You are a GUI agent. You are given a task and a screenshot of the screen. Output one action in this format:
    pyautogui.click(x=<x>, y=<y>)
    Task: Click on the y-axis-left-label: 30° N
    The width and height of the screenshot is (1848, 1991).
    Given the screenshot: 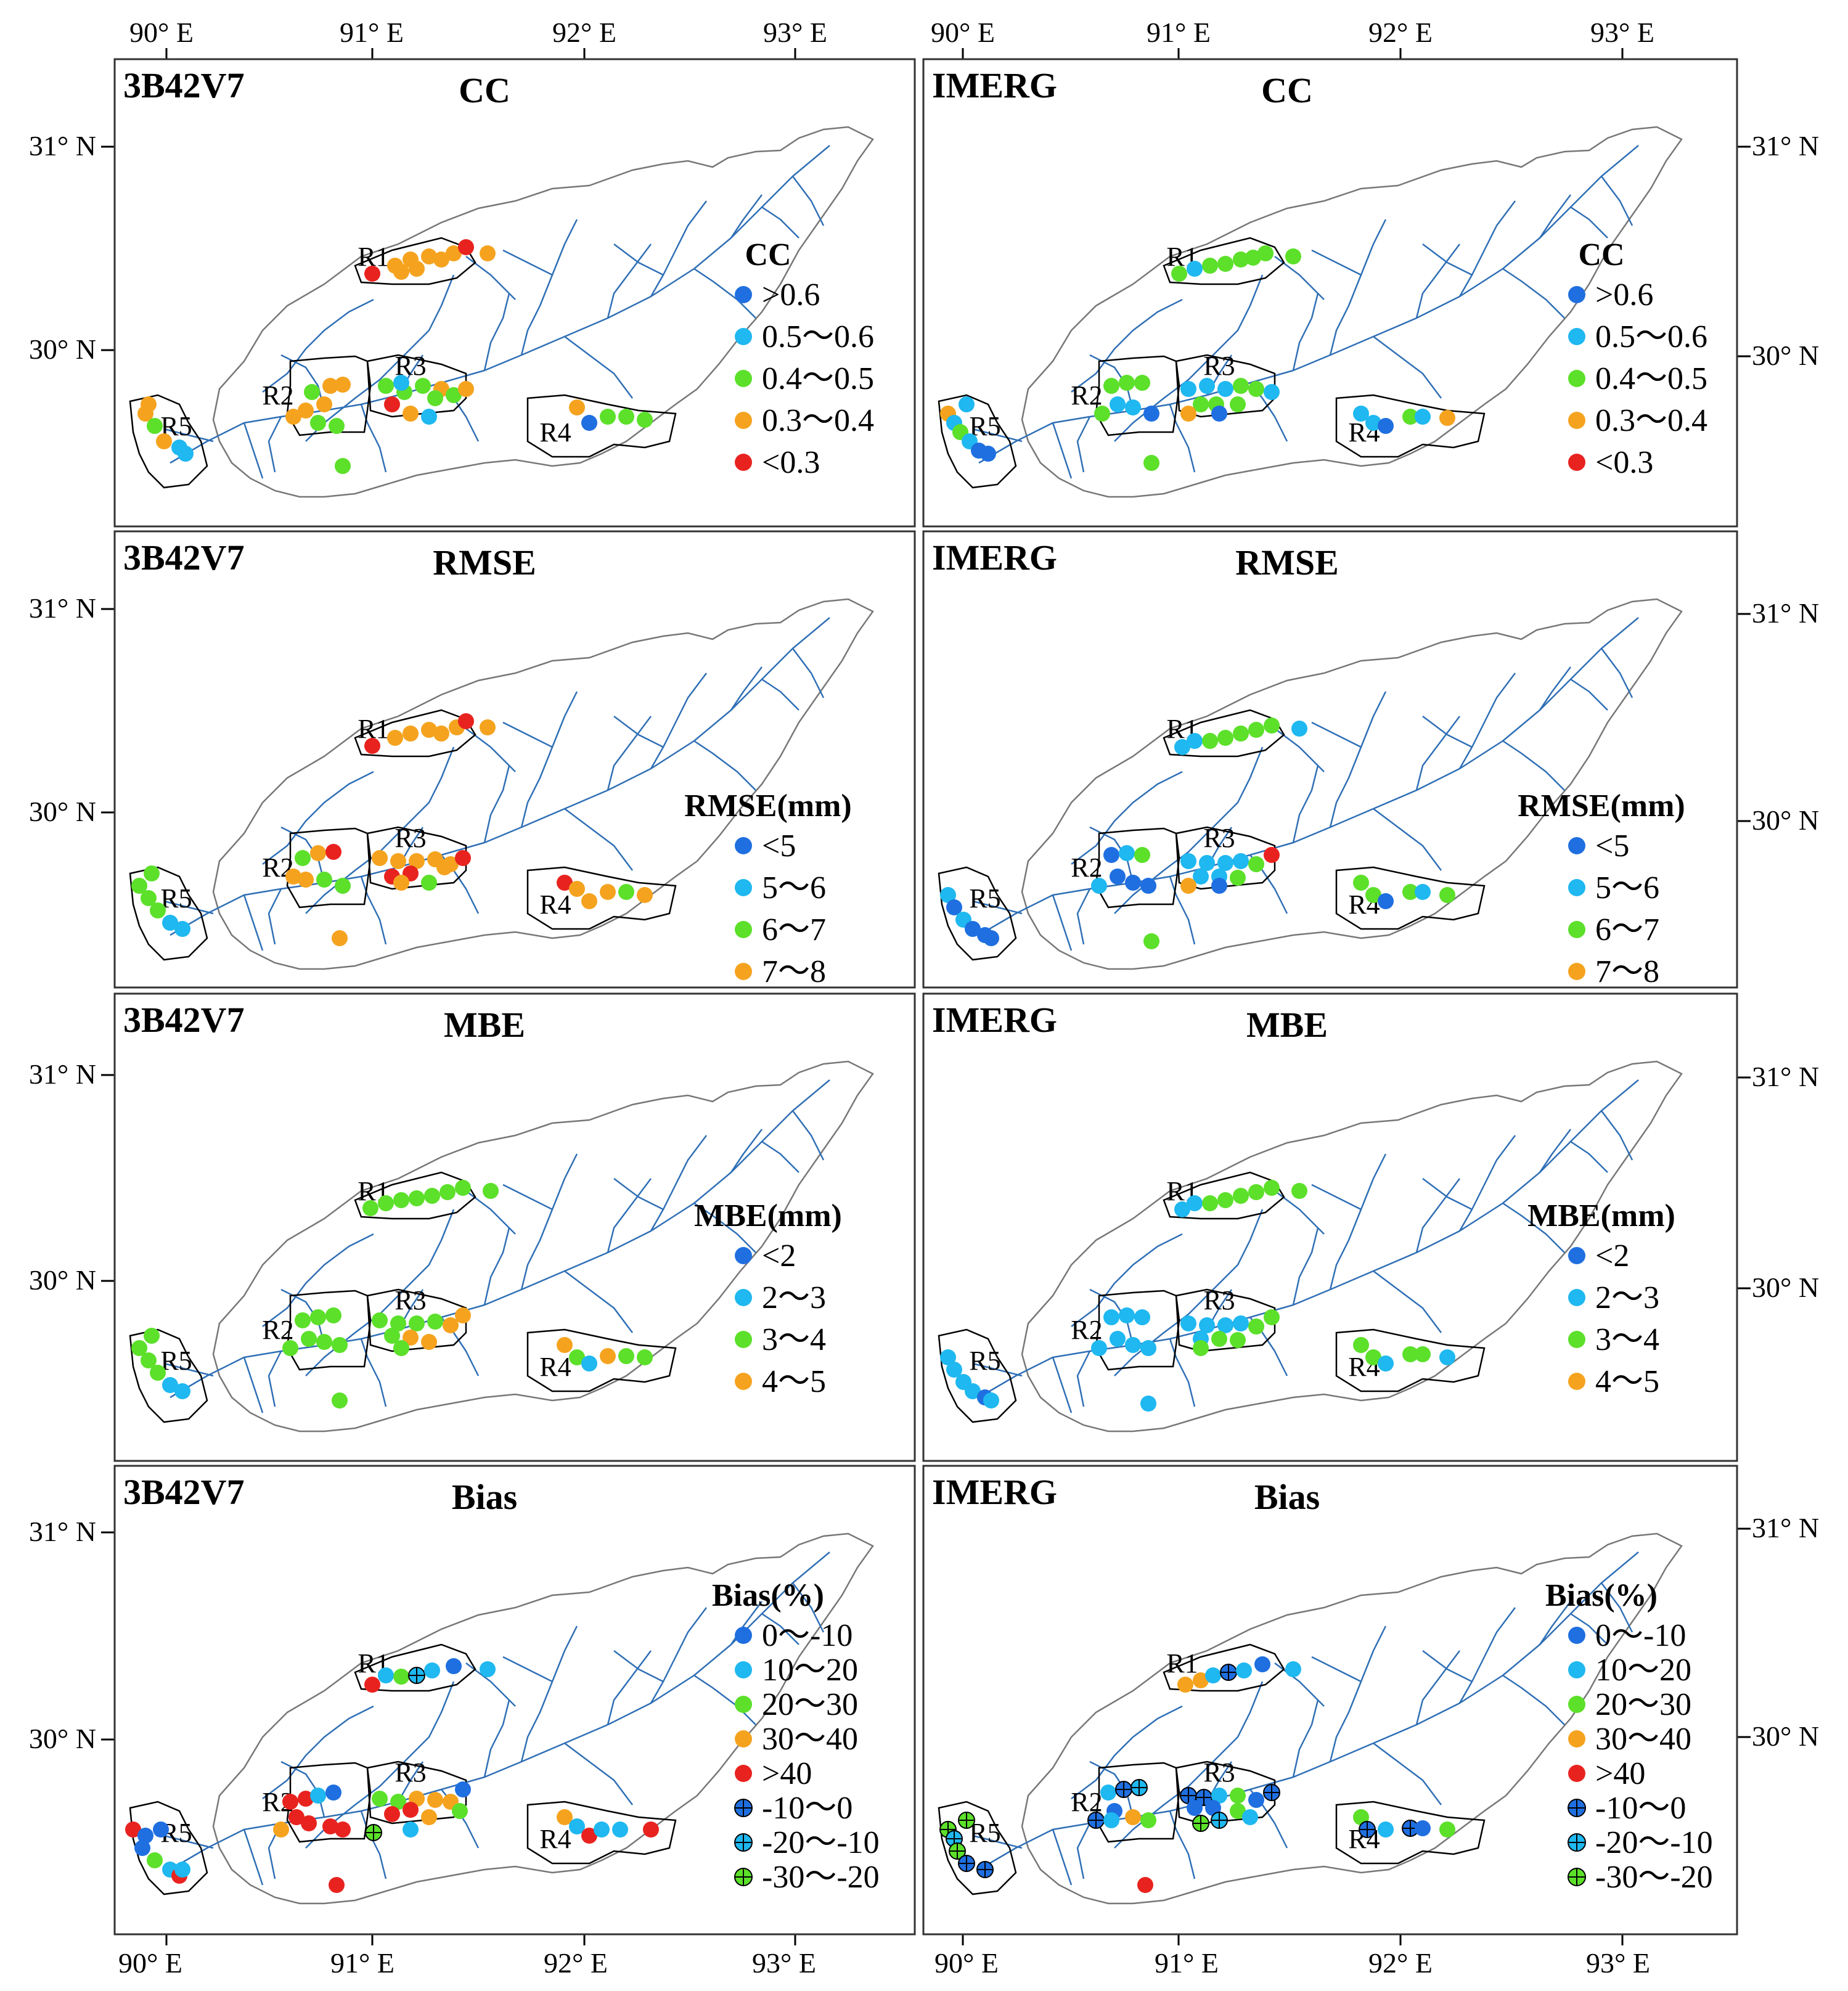 What is the action you would take?
    pyautogui.click(x=62, y=349)
    